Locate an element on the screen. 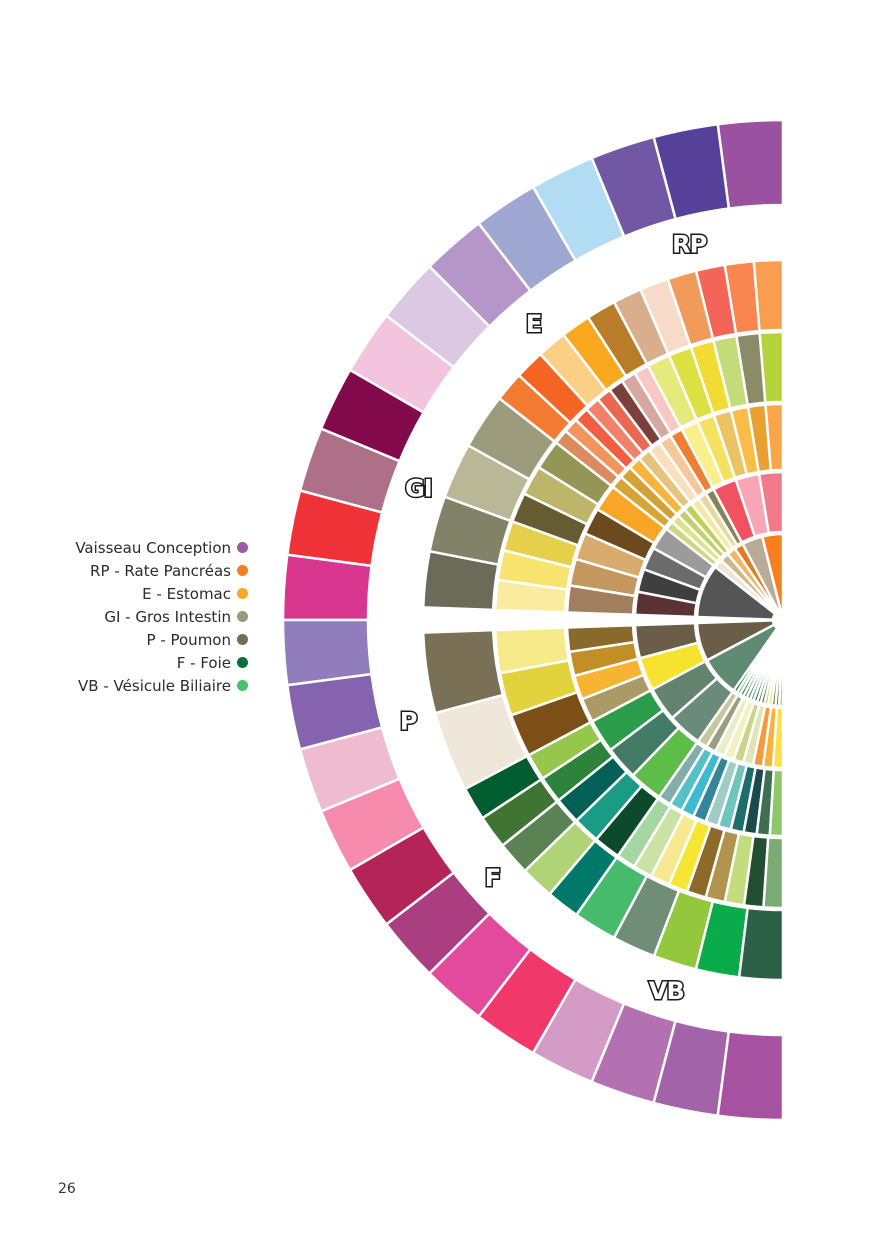  legend-item: E - Estomac is located at coordinates (144, 593).